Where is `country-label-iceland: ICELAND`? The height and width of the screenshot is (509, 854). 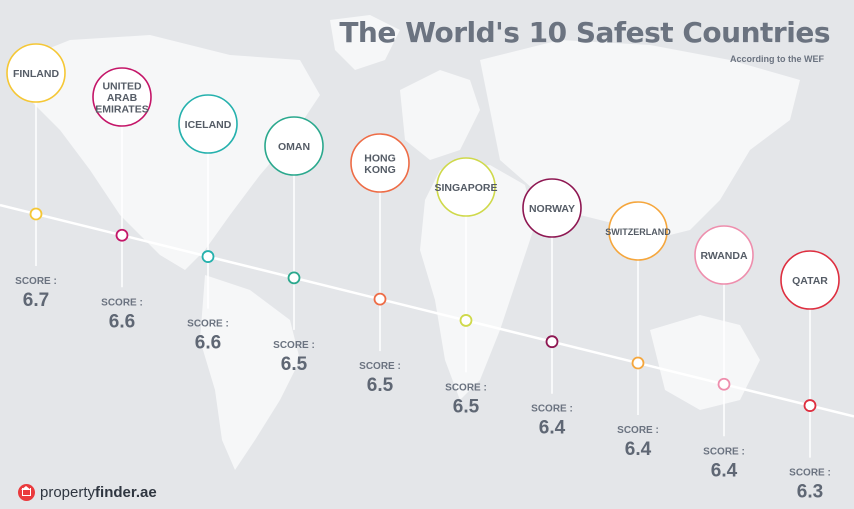
country-label-iceland: ICELAND is located at coordinates (208, 125).